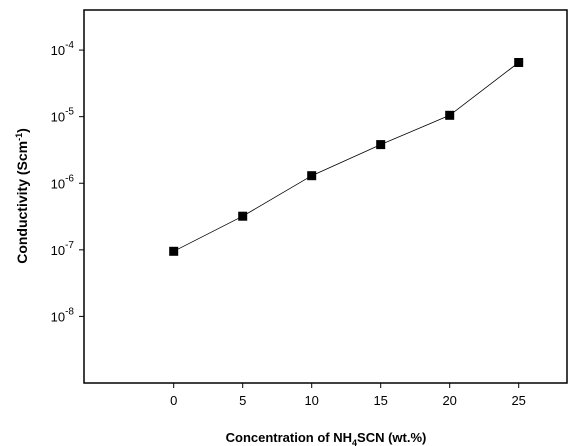 This screenshot has width=573, height=446. What do you see at coordinates (311, 400) in the screenshot?
I see `x-tick-label: 10` at bounding box center [311, 400].